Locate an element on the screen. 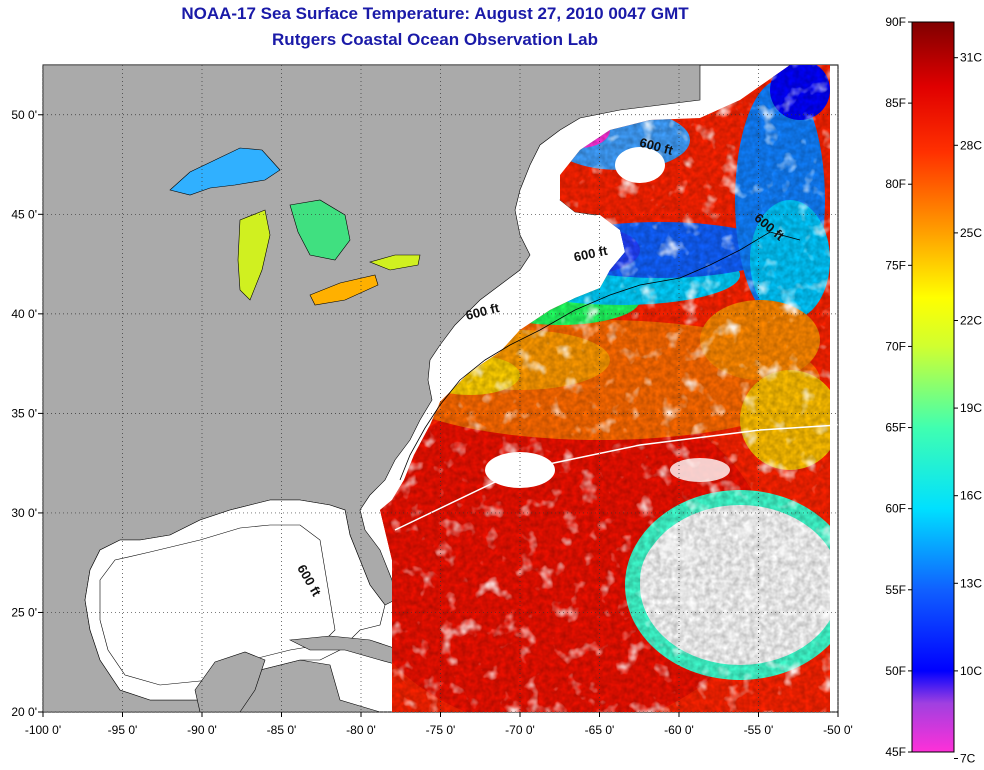 Image resolution: width=984 pixels, height=770 pixels. shelf-contour is located at coordinates (600, 356).